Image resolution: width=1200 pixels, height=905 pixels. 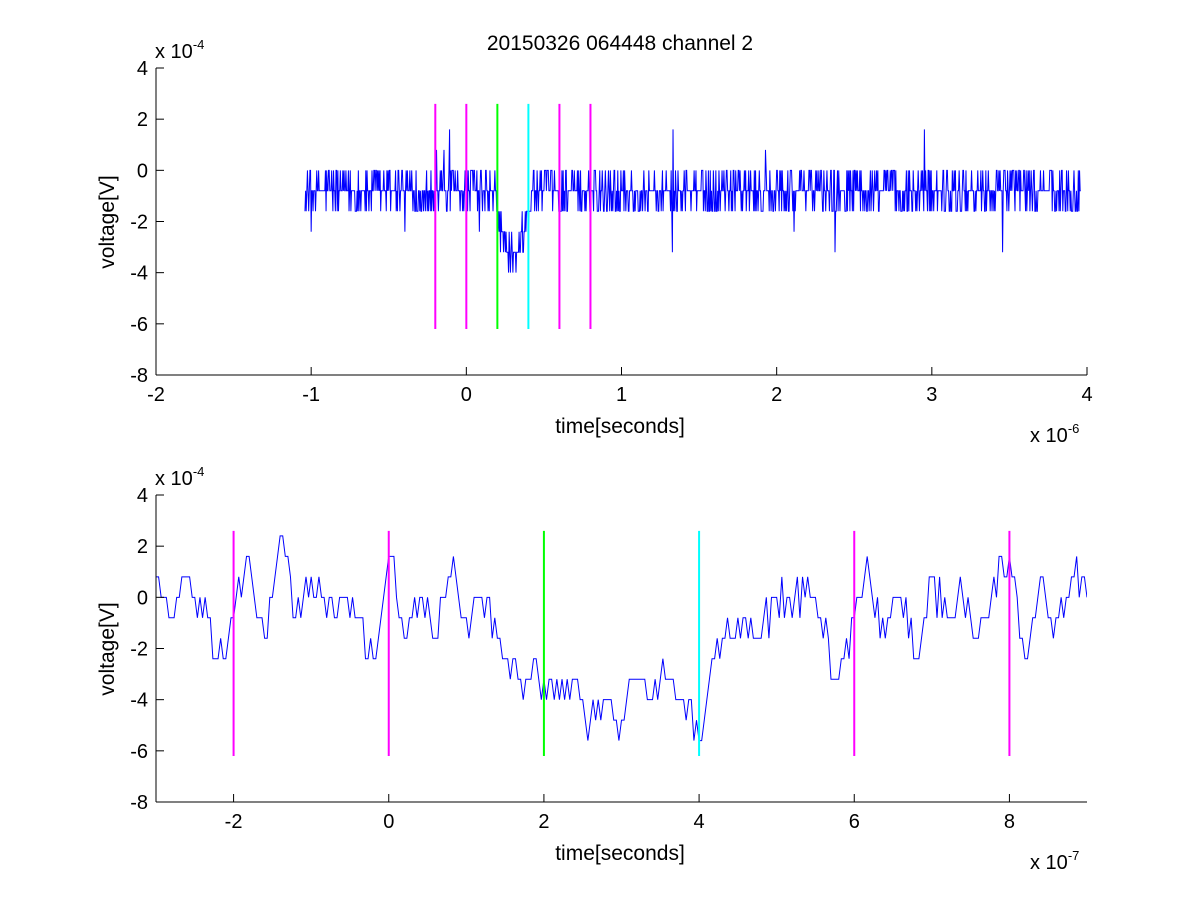 What do you see at coordinates (139, 701) in the screenshot?
I see `bottom-y-tick-label: -4` at bounding box center [139, 701].